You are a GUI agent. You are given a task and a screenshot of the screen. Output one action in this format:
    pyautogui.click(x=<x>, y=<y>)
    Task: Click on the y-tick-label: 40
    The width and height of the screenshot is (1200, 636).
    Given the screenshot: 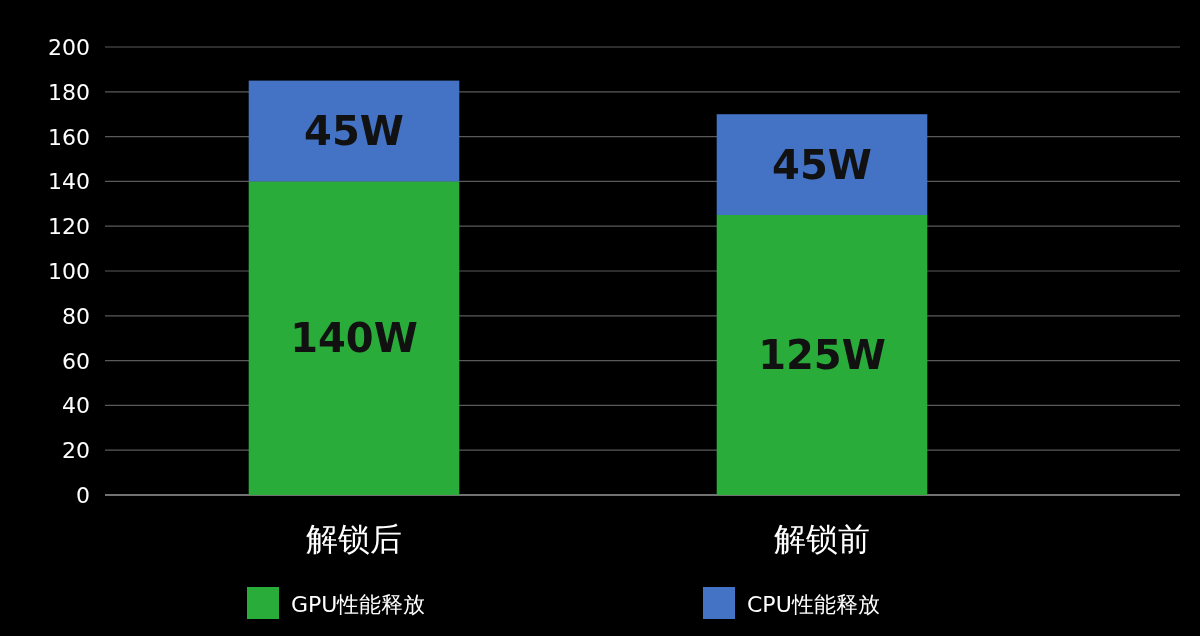 What is the action you would take?
    pyautogui.click(x=76, y=406)
    